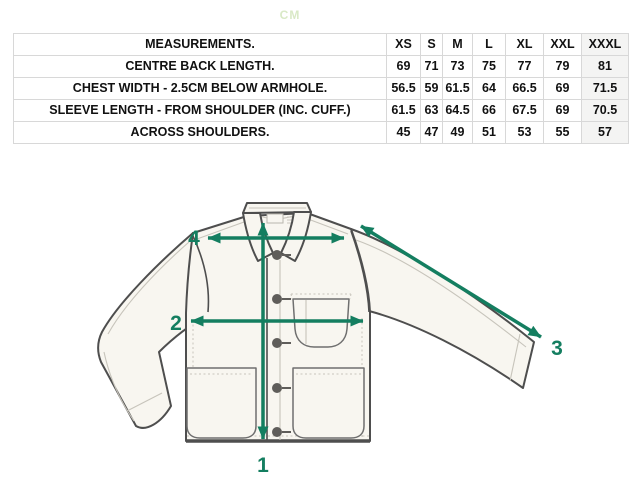 This screenshot has height=502, width=640. What do you see at coordinates (221, 403) in the screenshot?
I see `left-lower-pocket` at bounding box center [221, 403].